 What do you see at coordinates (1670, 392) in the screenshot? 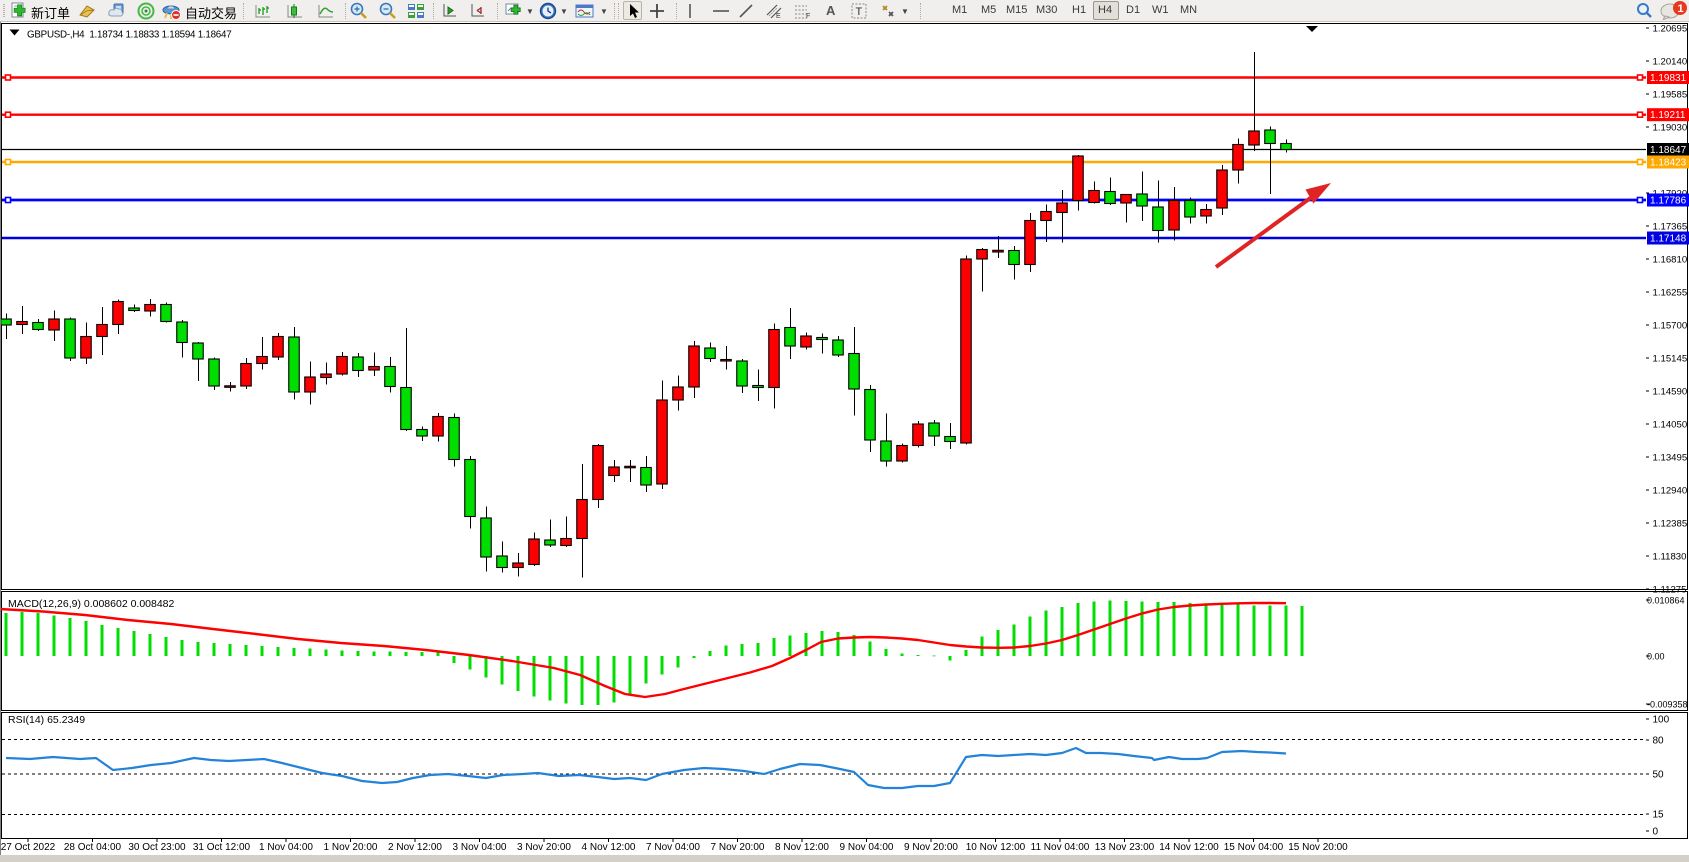
I see `svg-text: 1.14590` at bounding box center [1670, 392].